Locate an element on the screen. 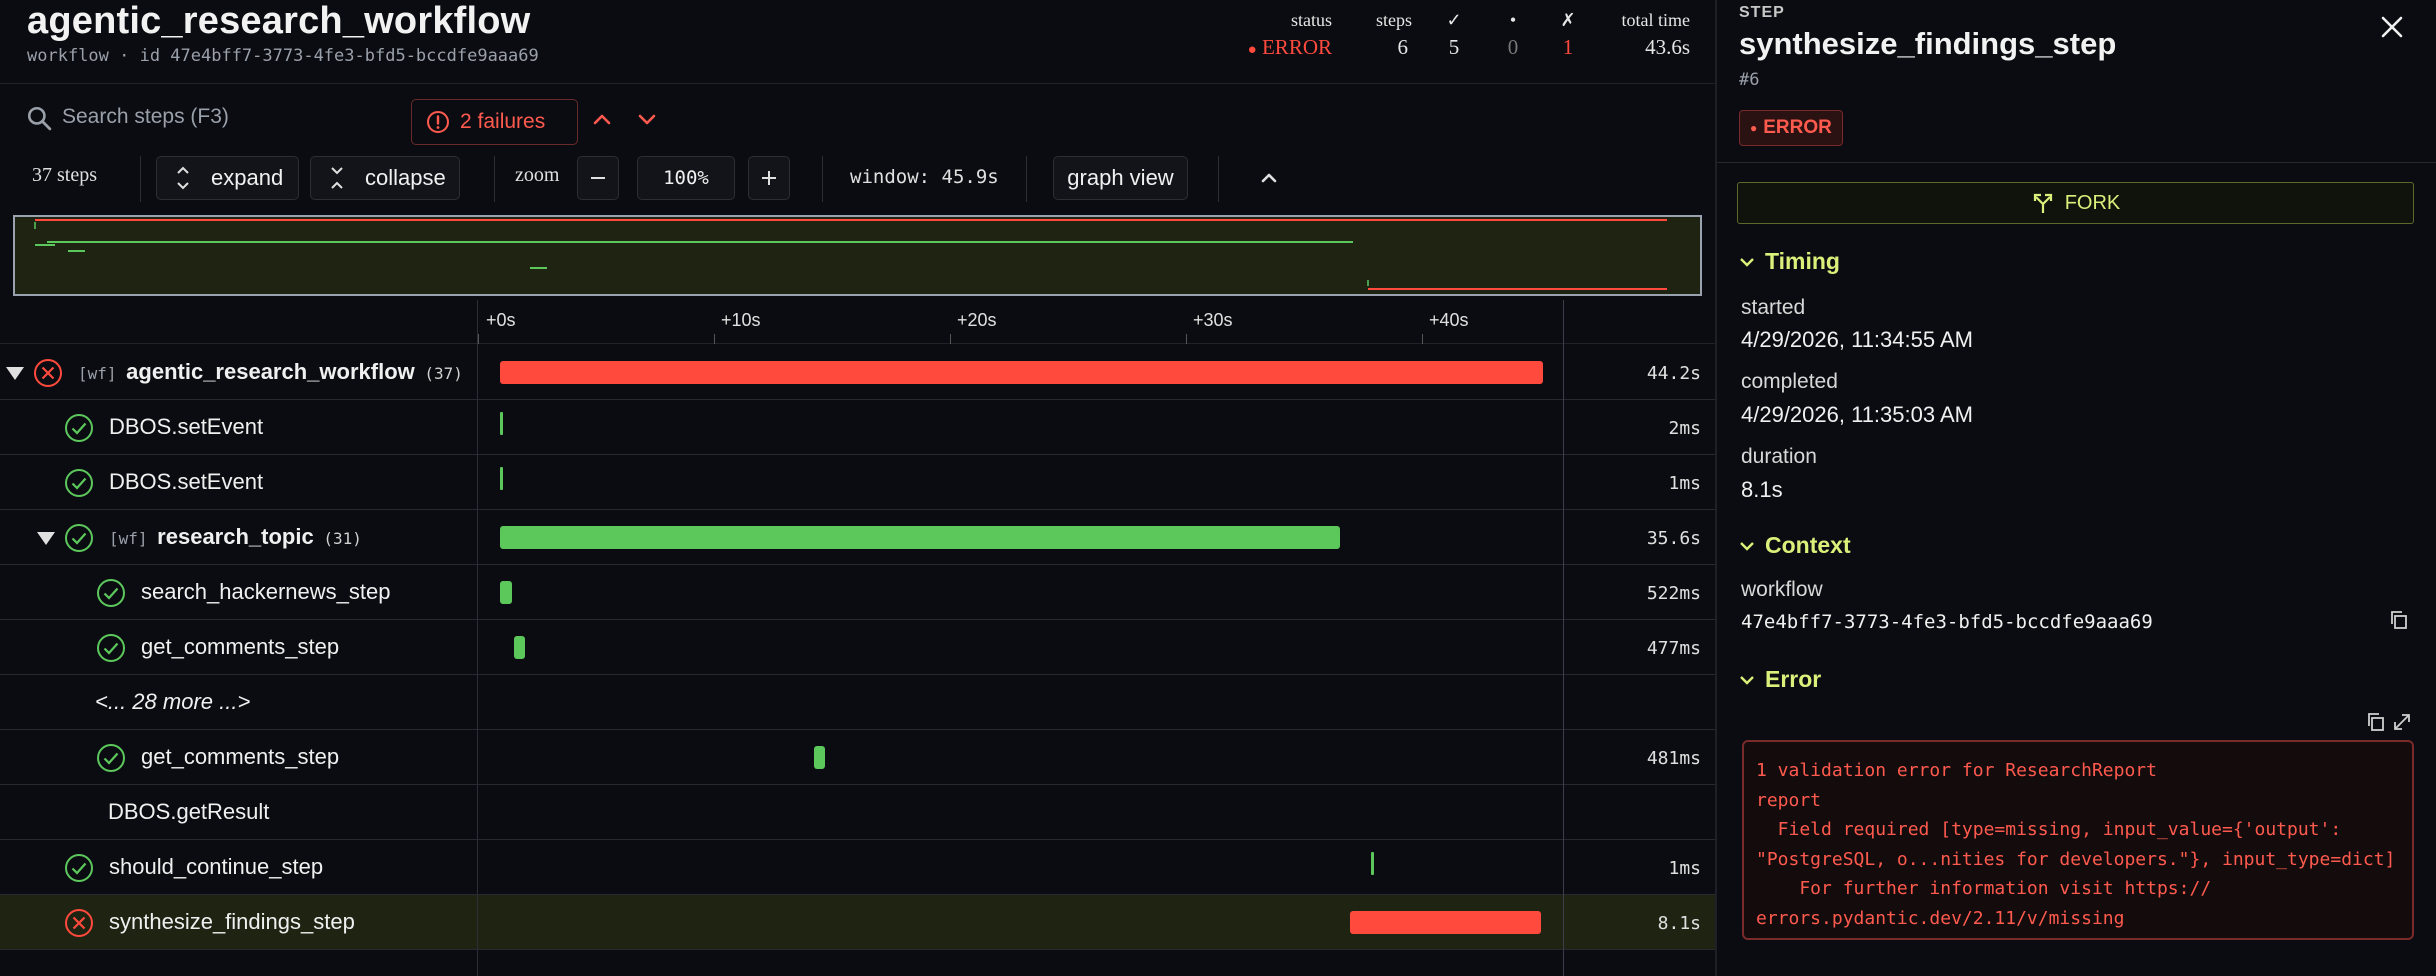  step-number: #6 is located at coordinates (1749, 80).